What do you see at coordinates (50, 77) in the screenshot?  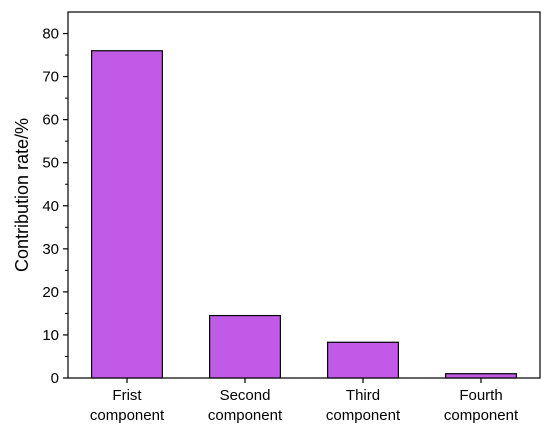 I see `y-tick-label: 70` at bounding box center [50, 77].